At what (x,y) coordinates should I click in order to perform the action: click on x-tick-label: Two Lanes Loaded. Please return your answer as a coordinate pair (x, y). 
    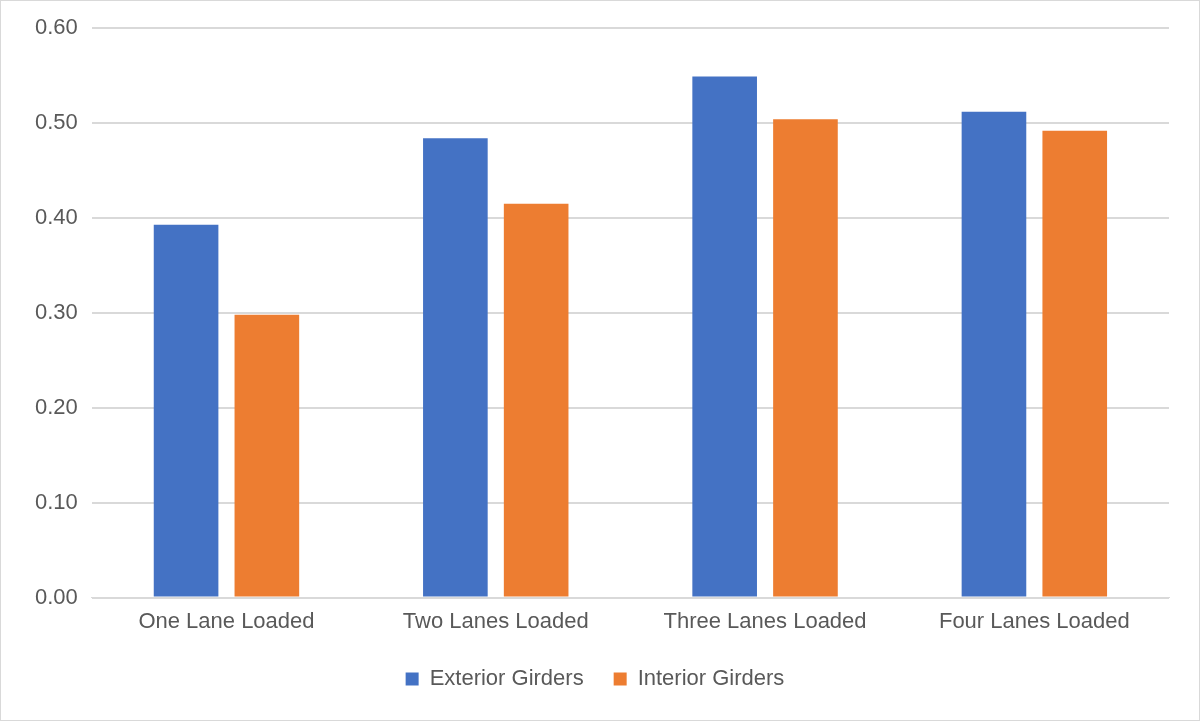
    Looking at the image, I should click on (495, 620).